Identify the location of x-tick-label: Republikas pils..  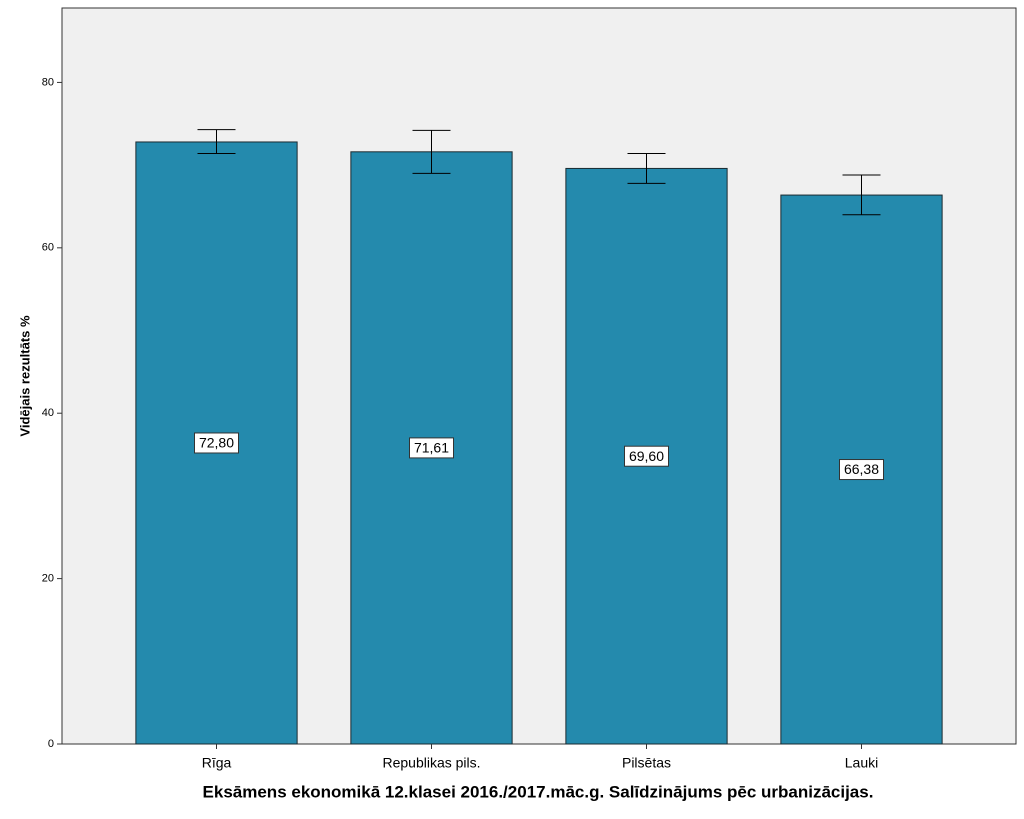
(431, 763).